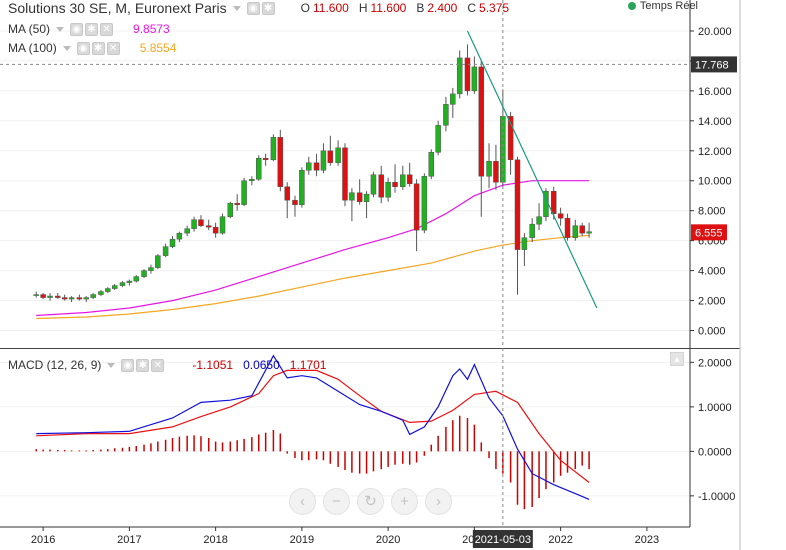 The width and height of the screenshot is (786, 550). What do you see at coordinates (714, 64) in the screenshot?
I see `crosshair-price-box` at bounding box center [714, 64].